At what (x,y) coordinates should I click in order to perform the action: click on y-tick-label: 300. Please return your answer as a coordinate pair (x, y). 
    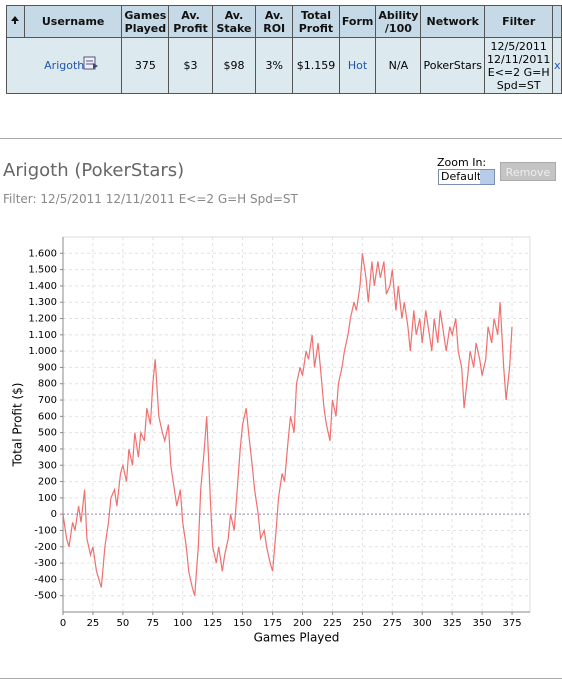
    Looking at the image, I should click on (47, 465).